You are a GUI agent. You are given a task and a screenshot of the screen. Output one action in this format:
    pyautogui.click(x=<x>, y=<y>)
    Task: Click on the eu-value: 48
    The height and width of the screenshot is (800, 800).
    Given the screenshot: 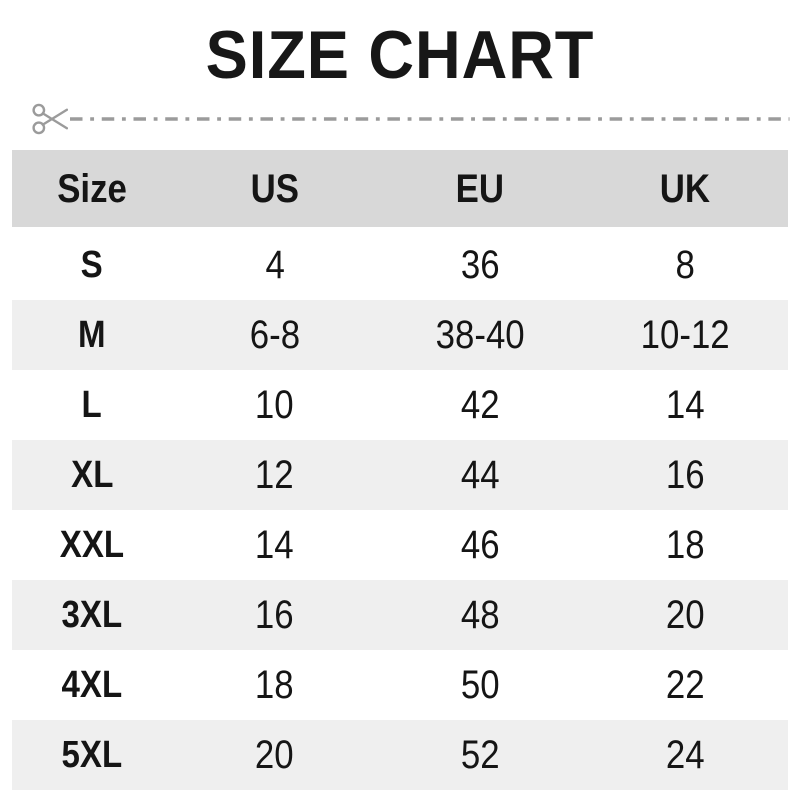 What is the action you would take?
    pyautogui.click(x=480, y=615)
    